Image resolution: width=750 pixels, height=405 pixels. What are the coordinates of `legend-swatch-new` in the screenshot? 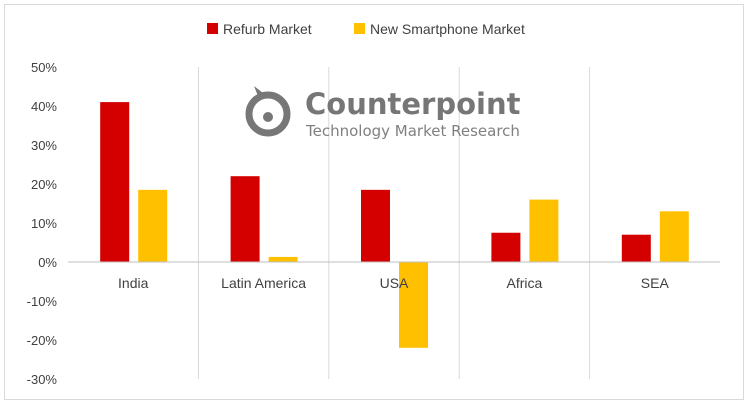 It's located at (359, 28).